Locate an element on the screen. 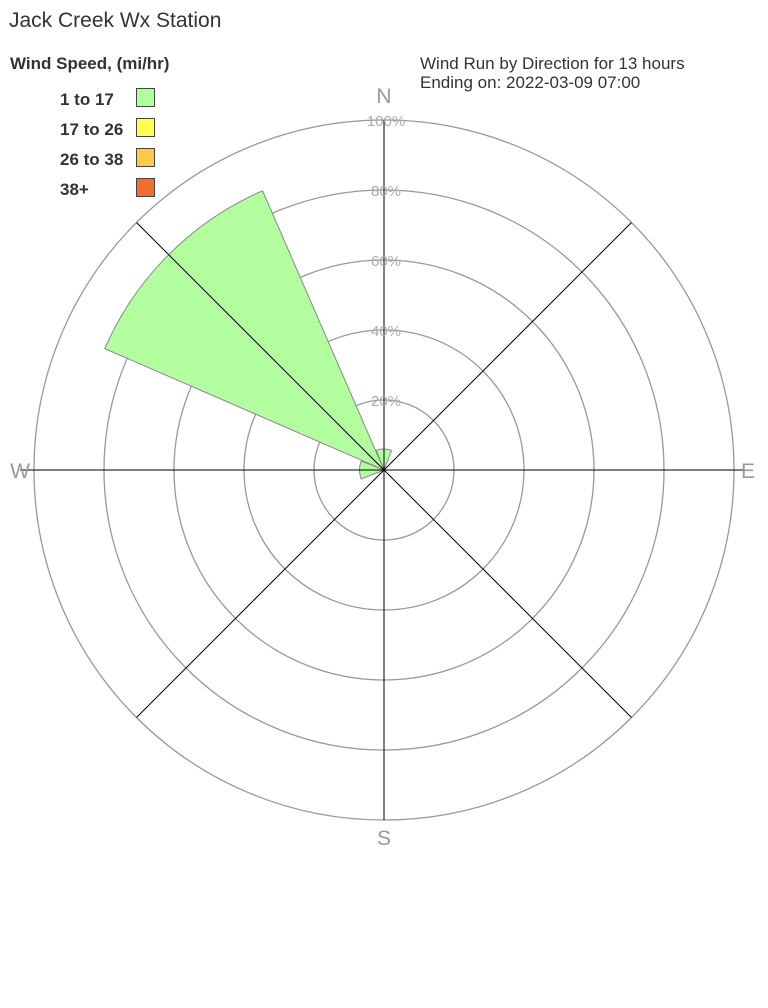  chart-title: Jack Creek Wx Station is located at coordinates (115, 20).